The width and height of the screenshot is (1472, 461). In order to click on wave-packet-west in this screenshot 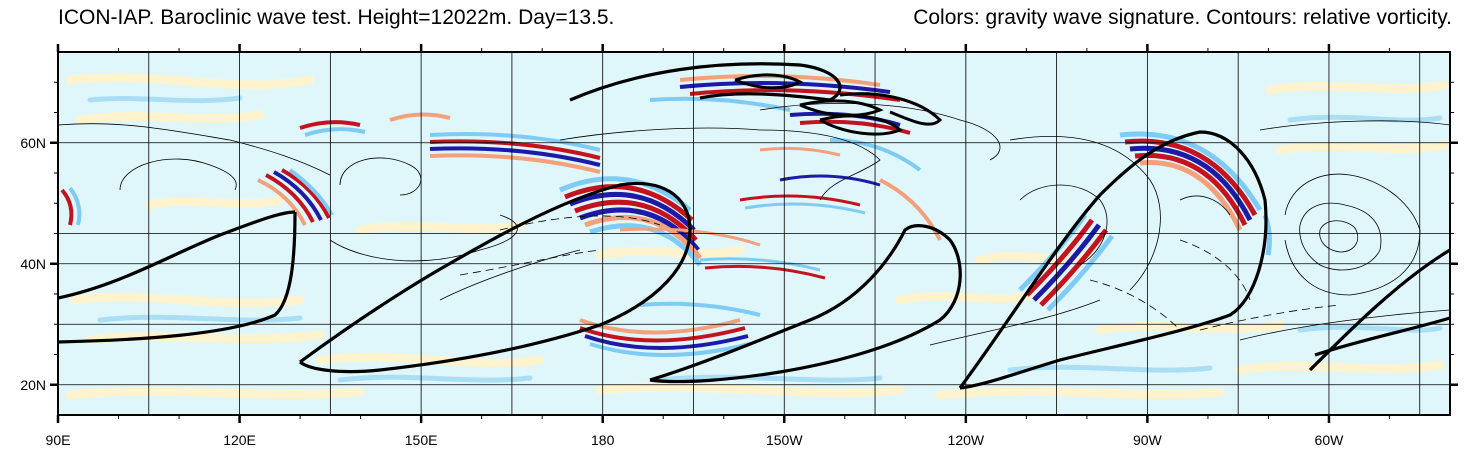, I will do `click(197, 197)`.